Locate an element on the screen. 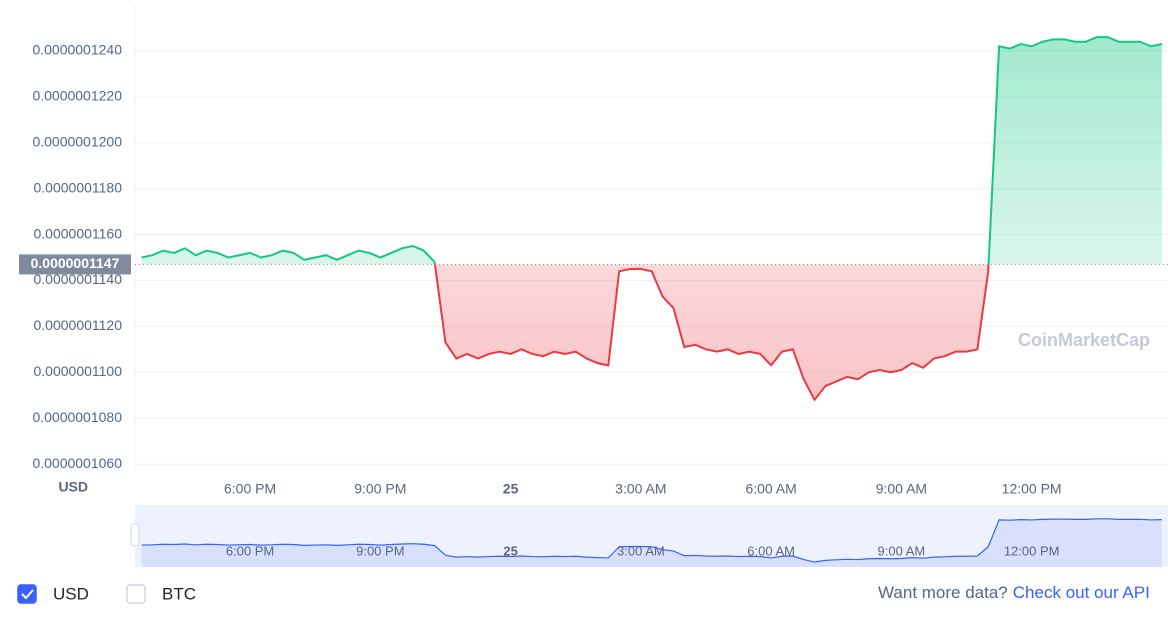  watermark: CoinMarketCap is located at coordinates (1084, 340).